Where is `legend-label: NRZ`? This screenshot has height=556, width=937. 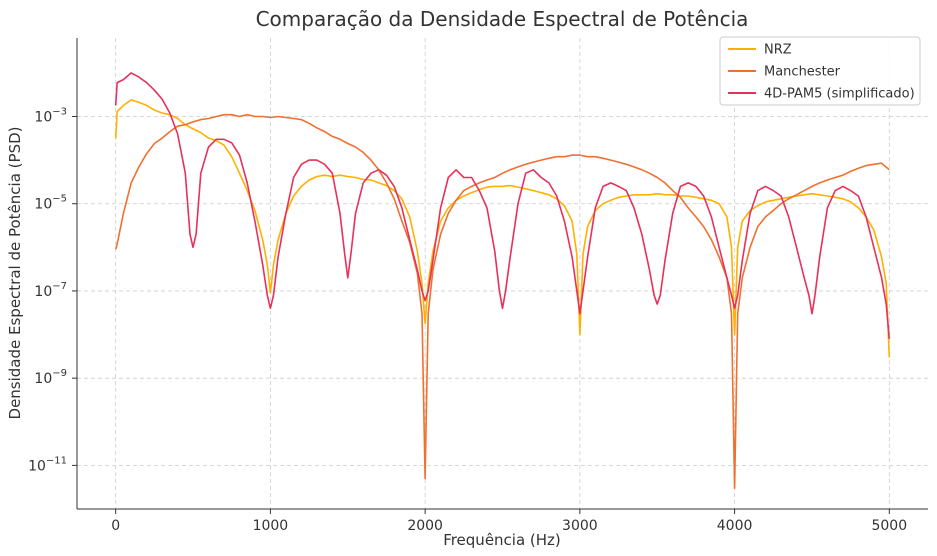
legend-label: NRZ is located at coordinates (778, 50).